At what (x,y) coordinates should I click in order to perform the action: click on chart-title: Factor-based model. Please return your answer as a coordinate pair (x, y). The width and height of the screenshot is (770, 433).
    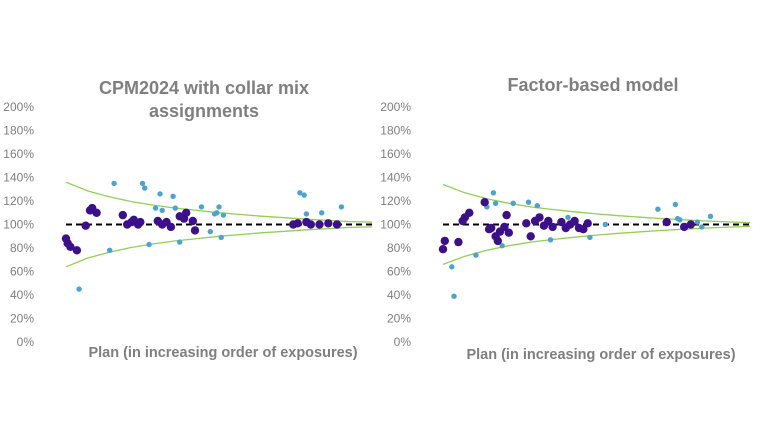
    Looking at the image, I should click on (592, 85).